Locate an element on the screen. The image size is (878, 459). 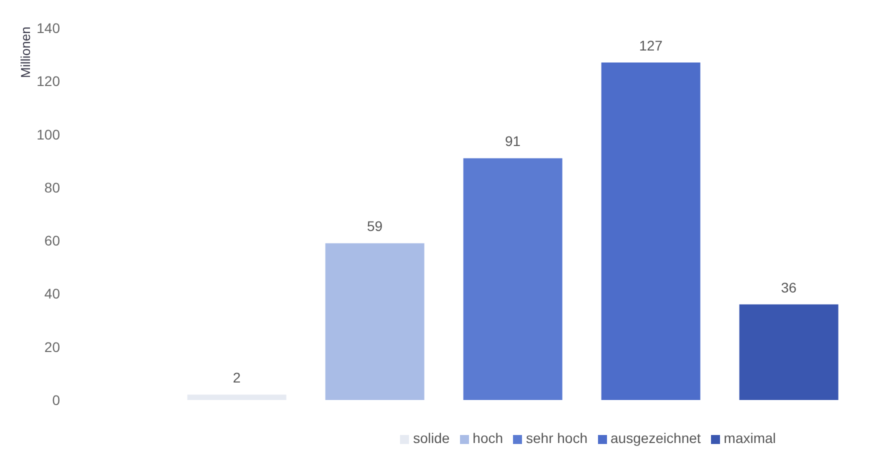
data-label: 59 is located at coordinates (375, 226).